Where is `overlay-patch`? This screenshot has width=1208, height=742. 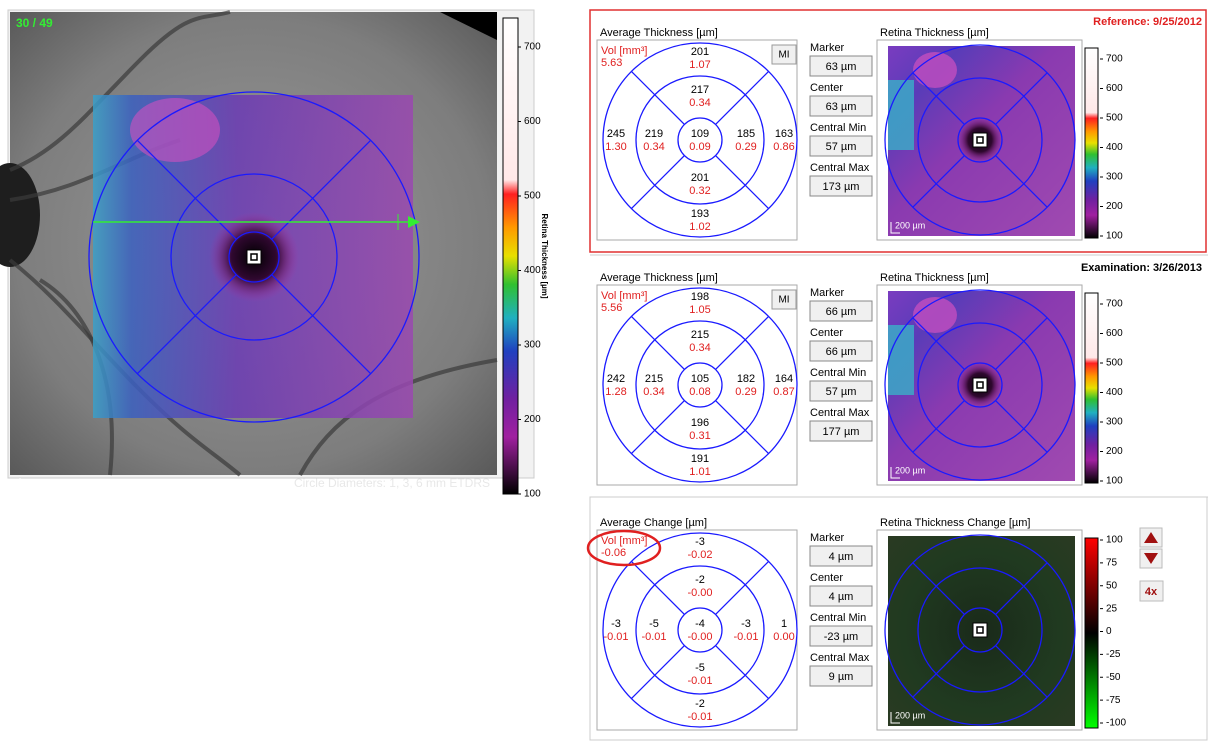 overlay-patch is located at coordinates (175, 130).